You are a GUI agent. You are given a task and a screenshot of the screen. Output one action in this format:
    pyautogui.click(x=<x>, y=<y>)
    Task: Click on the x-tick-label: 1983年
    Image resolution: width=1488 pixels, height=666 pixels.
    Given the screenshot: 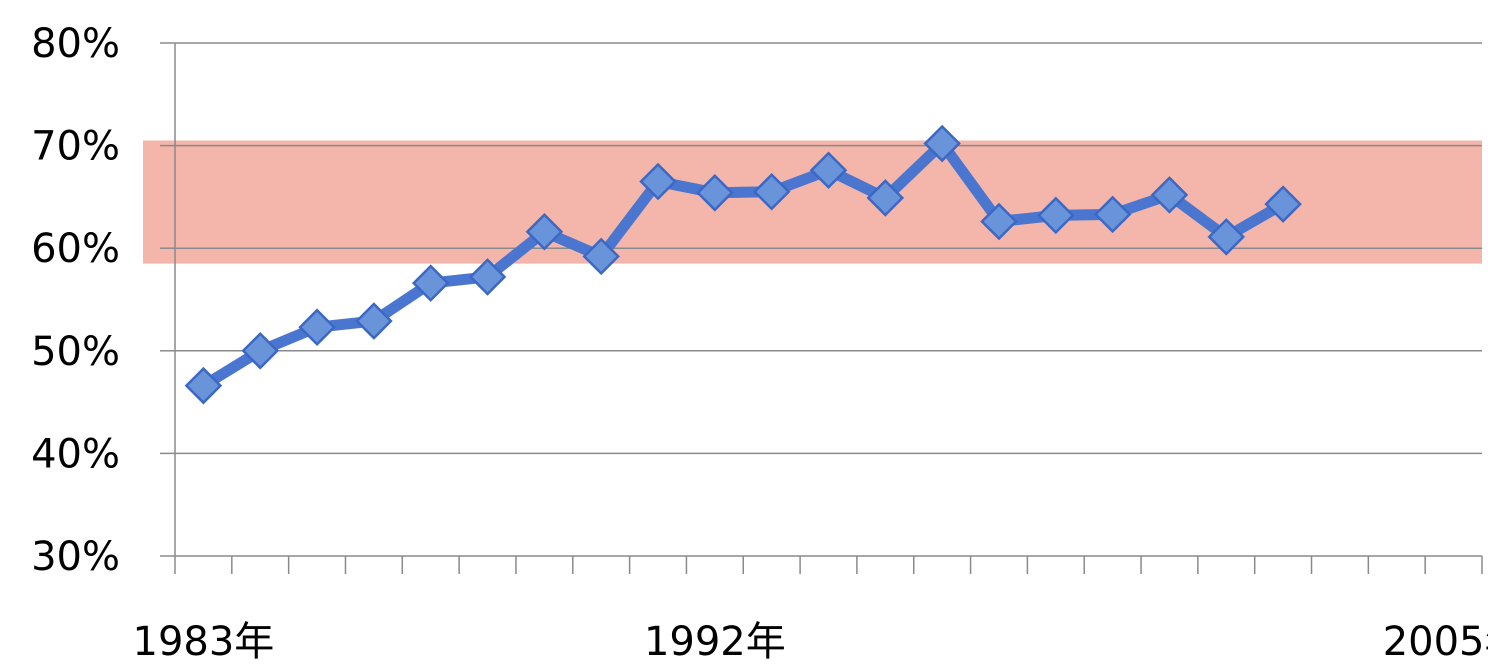 What is the action you would take?
    pyautogui.click(x=204, y=642)
    